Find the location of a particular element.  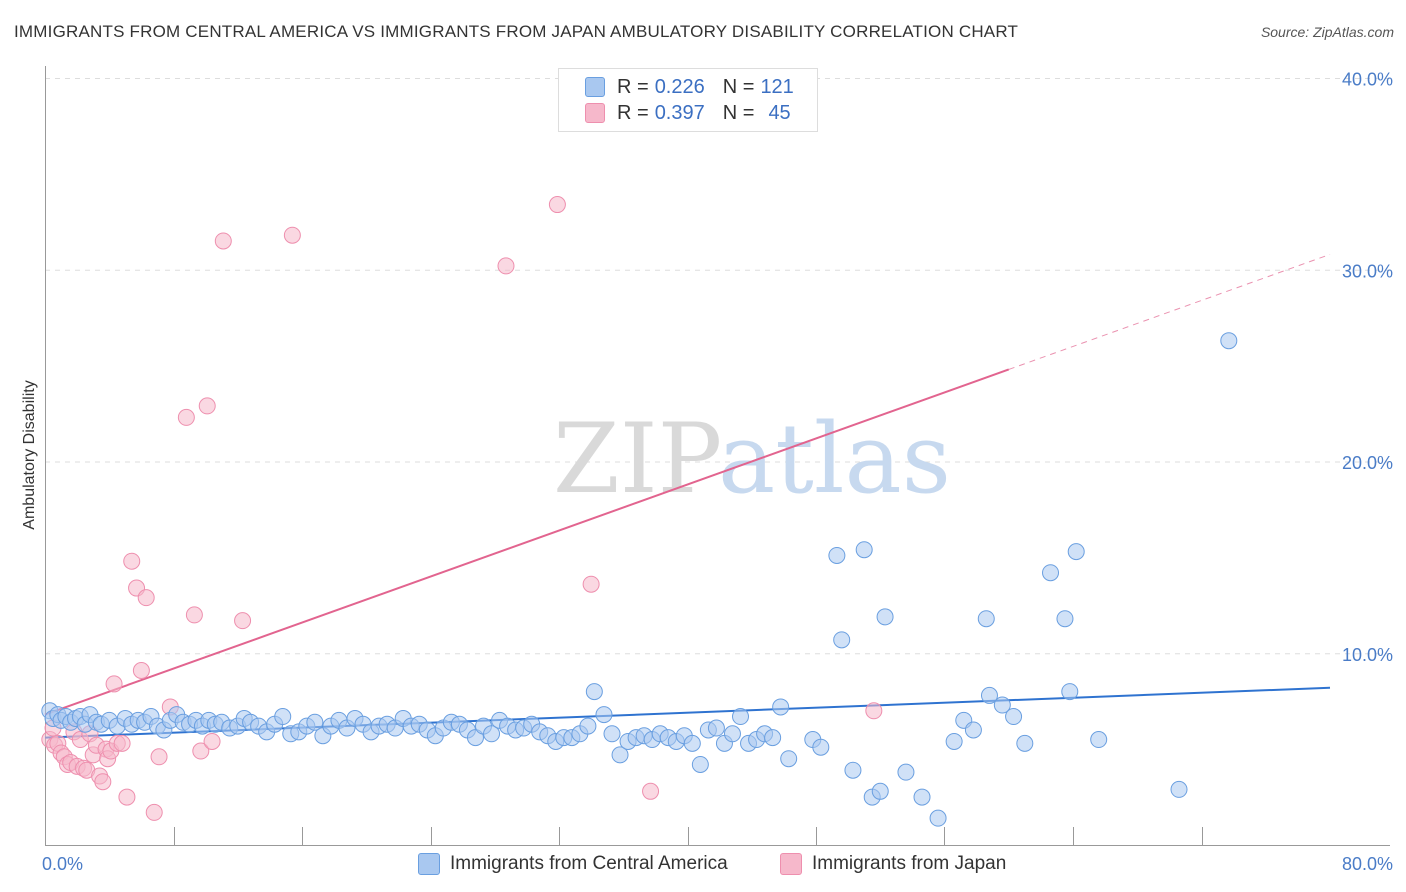

x-tick-label-min: 0.0% is located at coordinates (62, 864).